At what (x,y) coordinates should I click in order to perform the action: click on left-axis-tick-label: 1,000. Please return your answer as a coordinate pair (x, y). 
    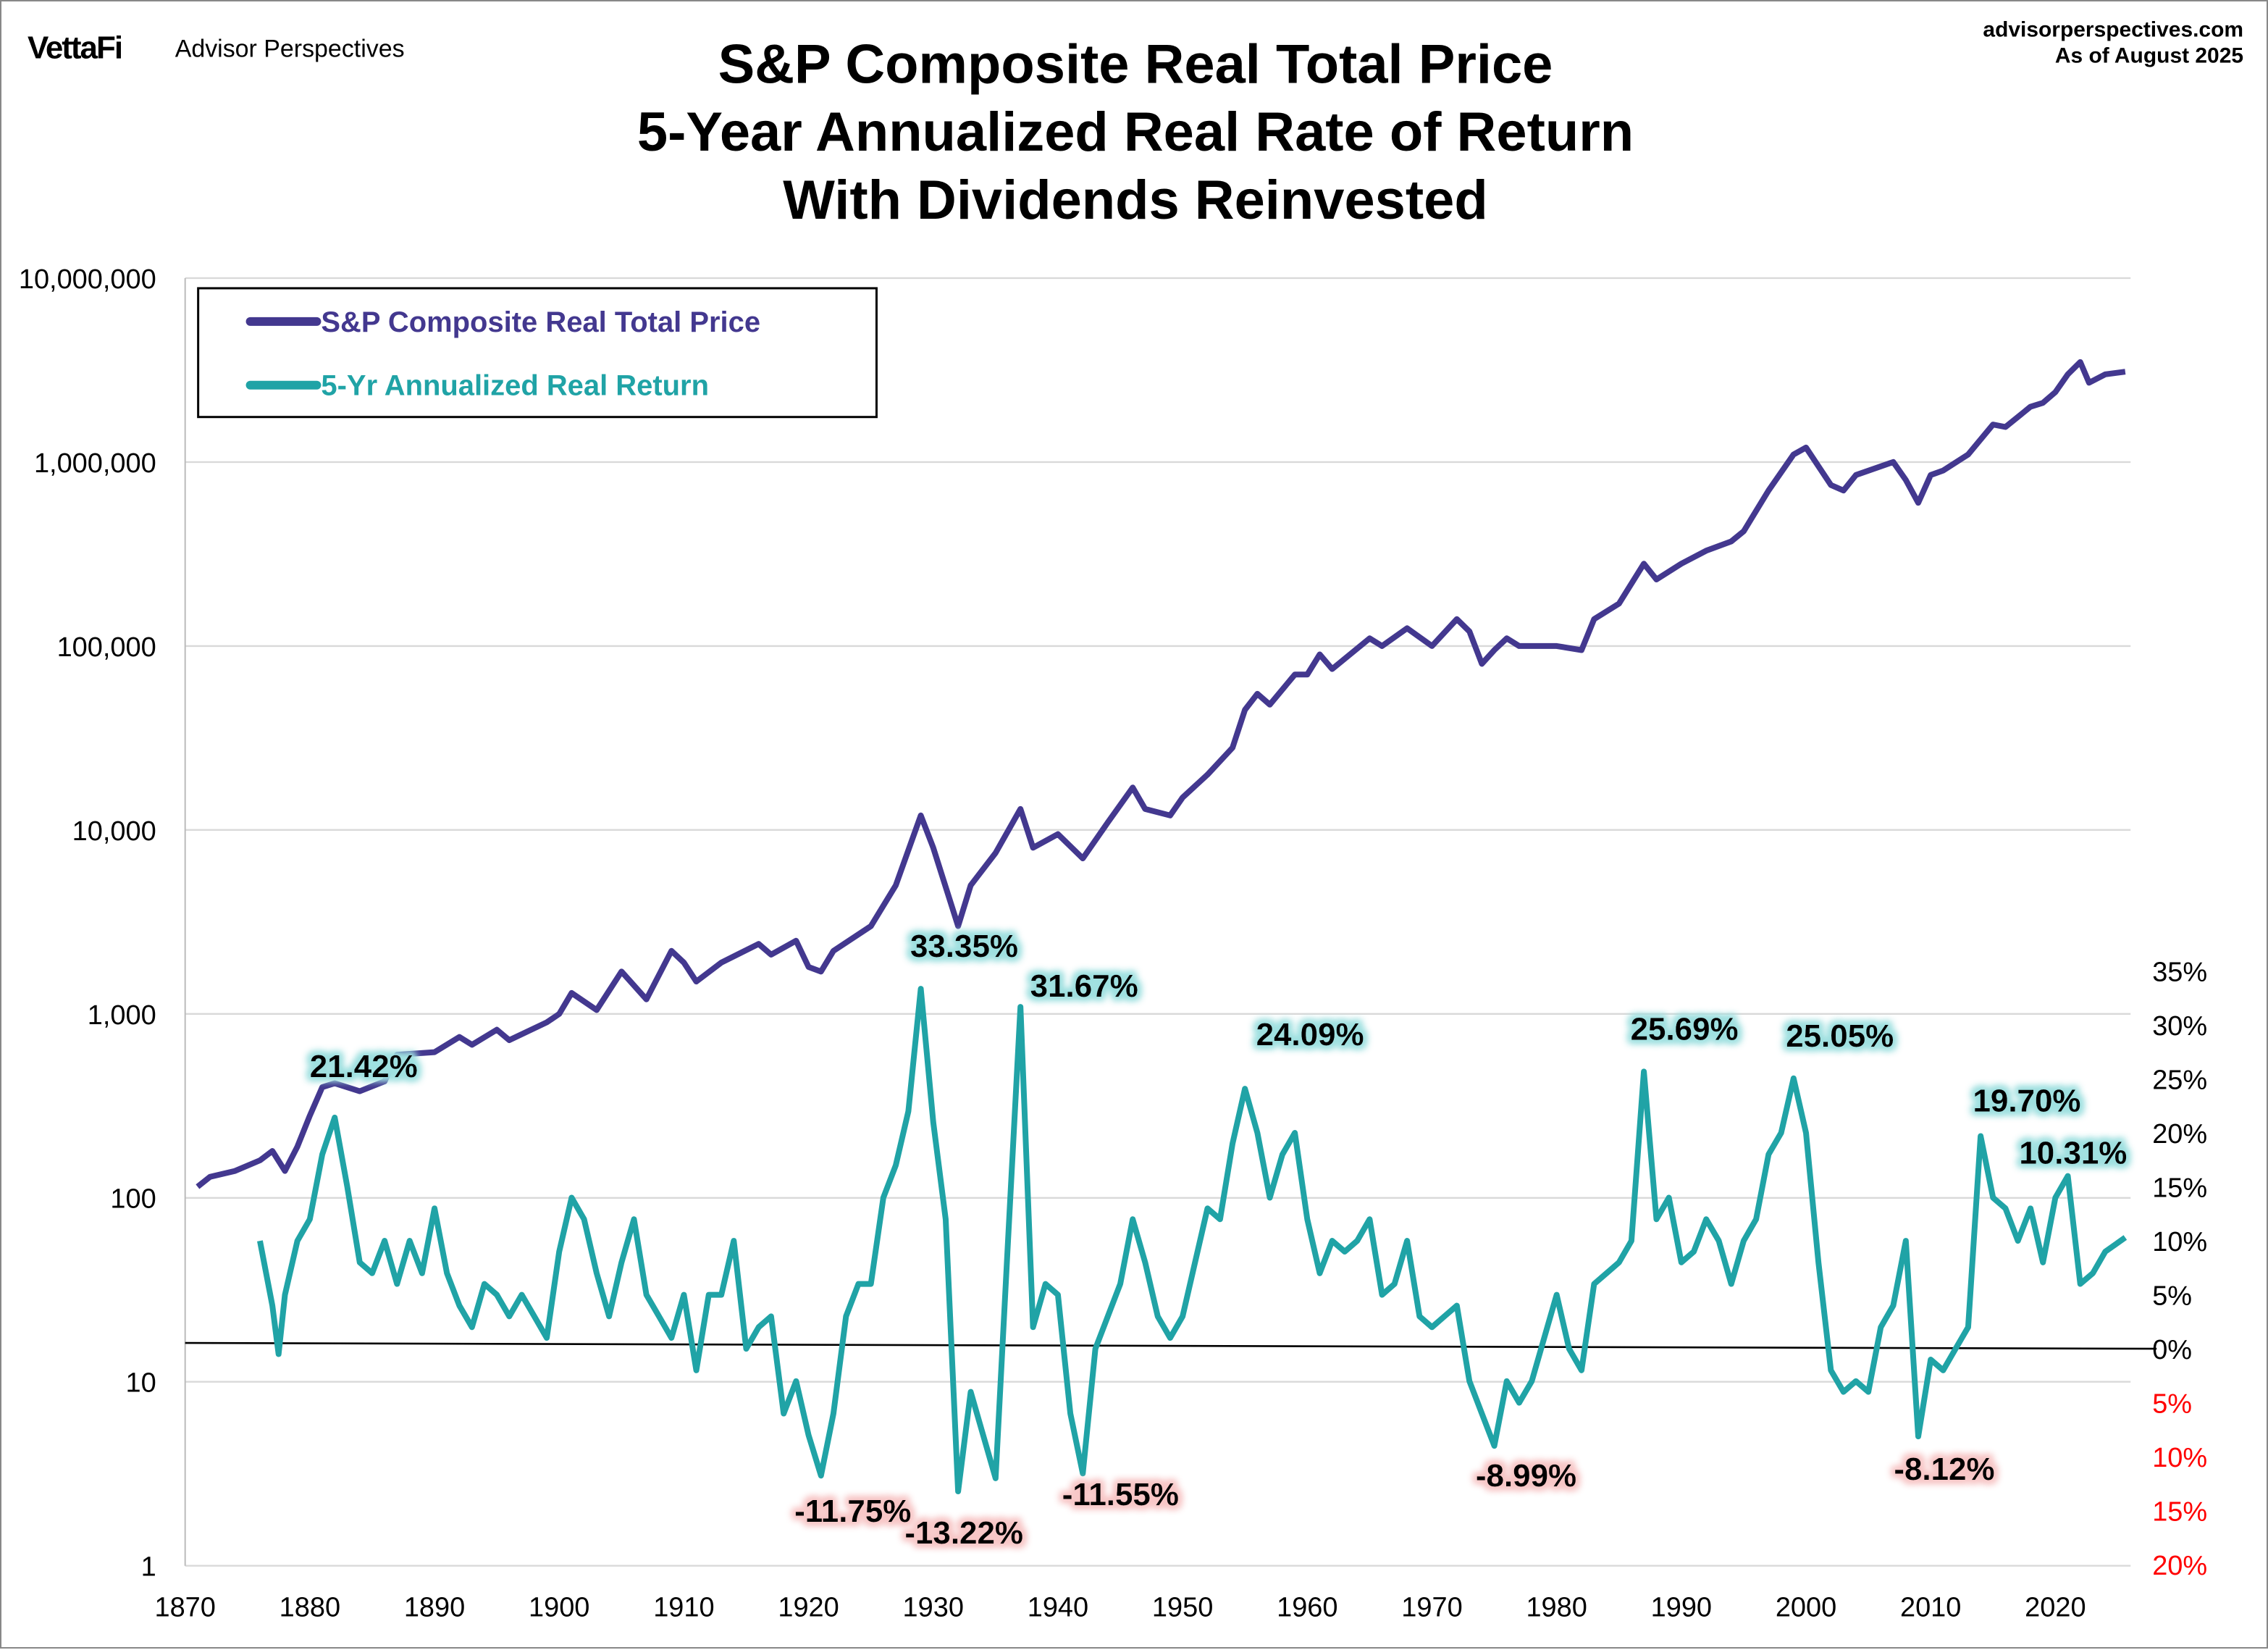
    Looking at the image, I should click on (122, 1015).